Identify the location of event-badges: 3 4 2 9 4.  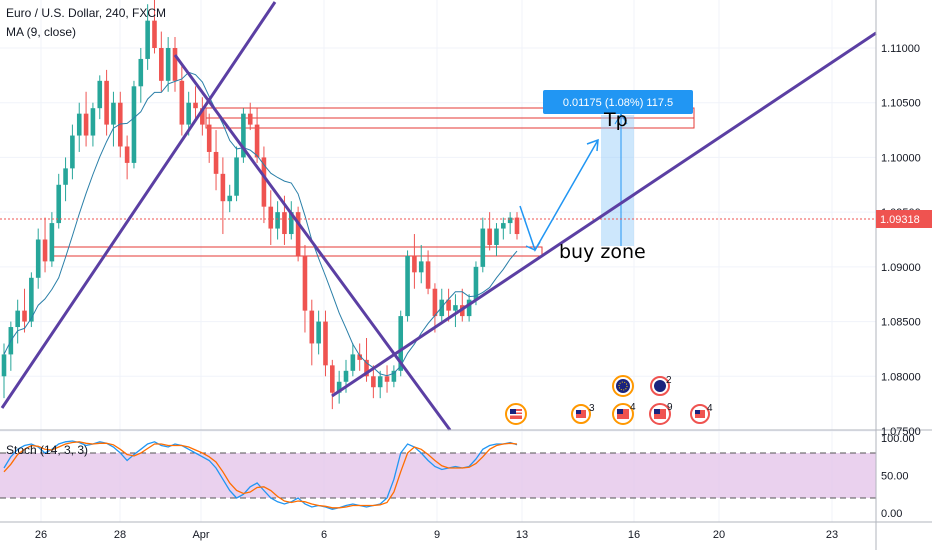
(609, 400).